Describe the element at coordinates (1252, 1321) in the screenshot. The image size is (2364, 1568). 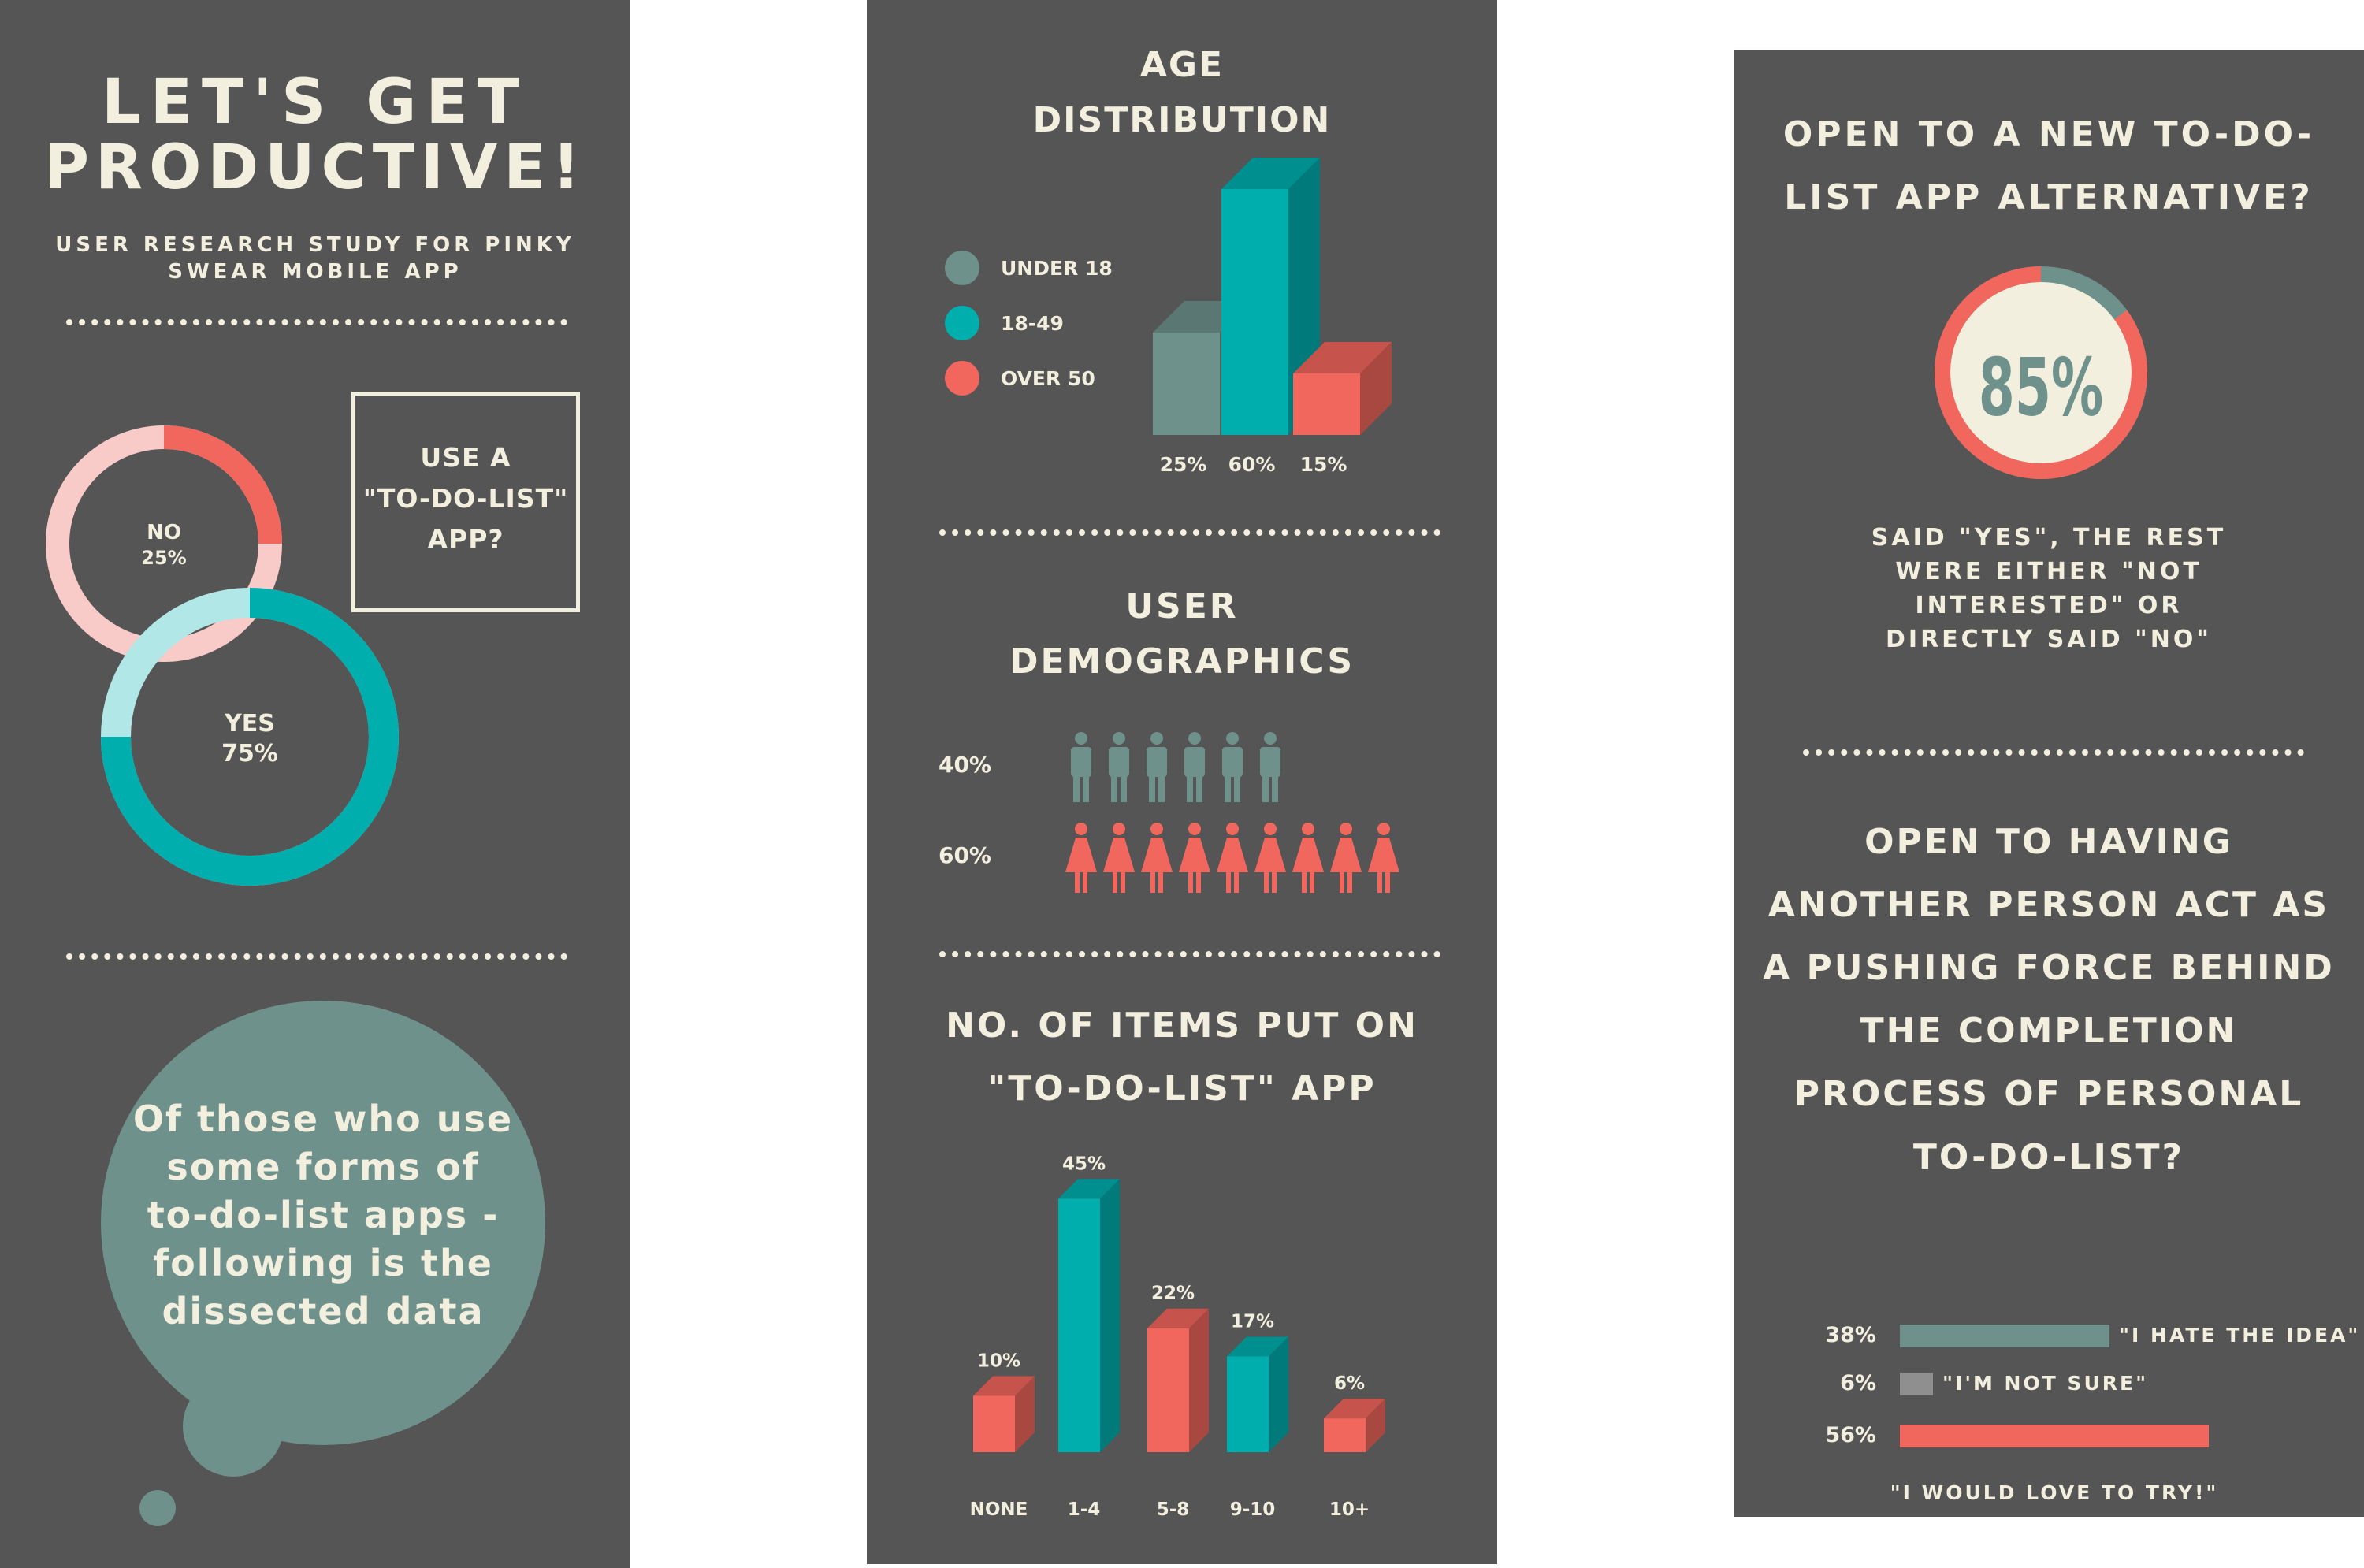
I see `items-value-label: 17%` at that location.